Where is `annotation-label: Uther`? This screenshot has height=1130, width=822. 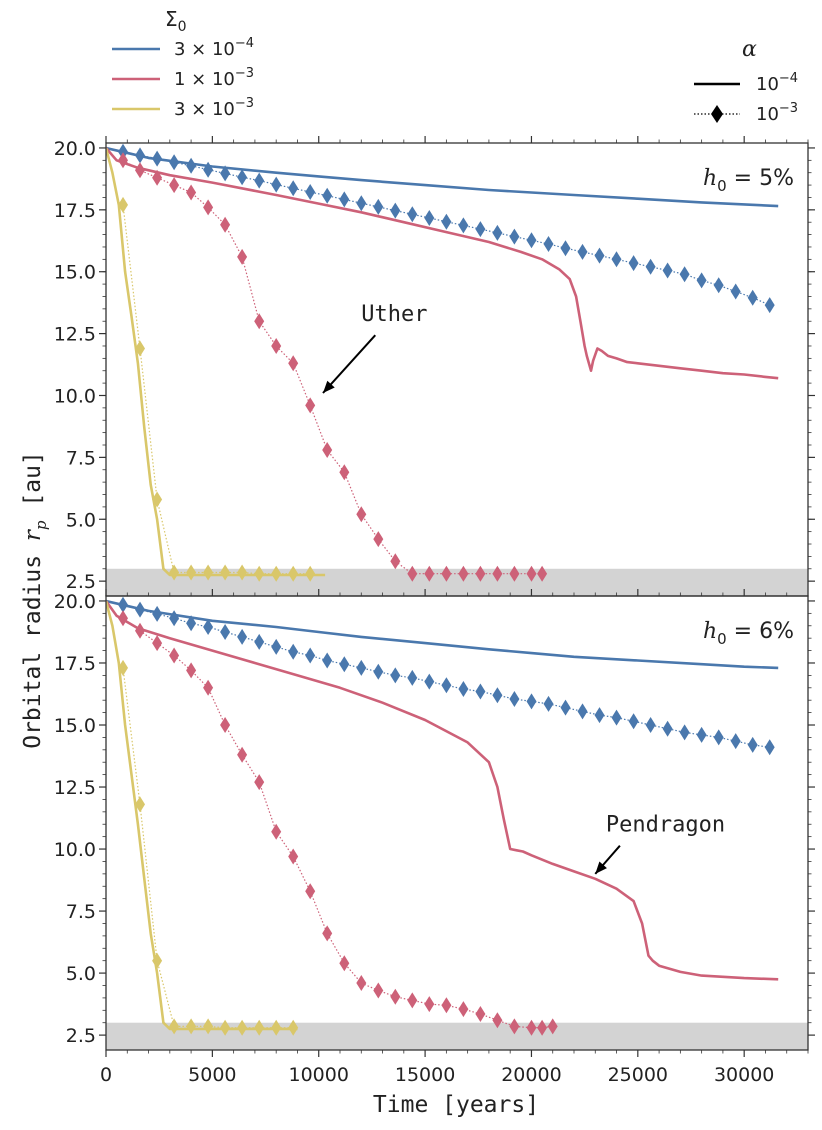 annotation-label: Uther is located at coordinates (394, 314).